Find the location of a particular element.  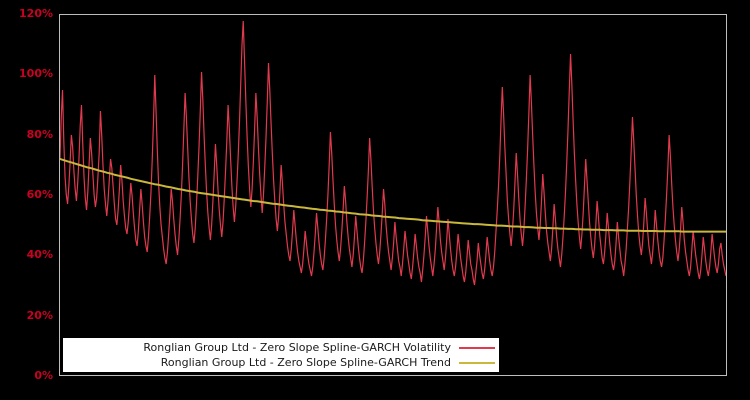

y-axis-tick-label: 120% is located at coordinates (36, 13).